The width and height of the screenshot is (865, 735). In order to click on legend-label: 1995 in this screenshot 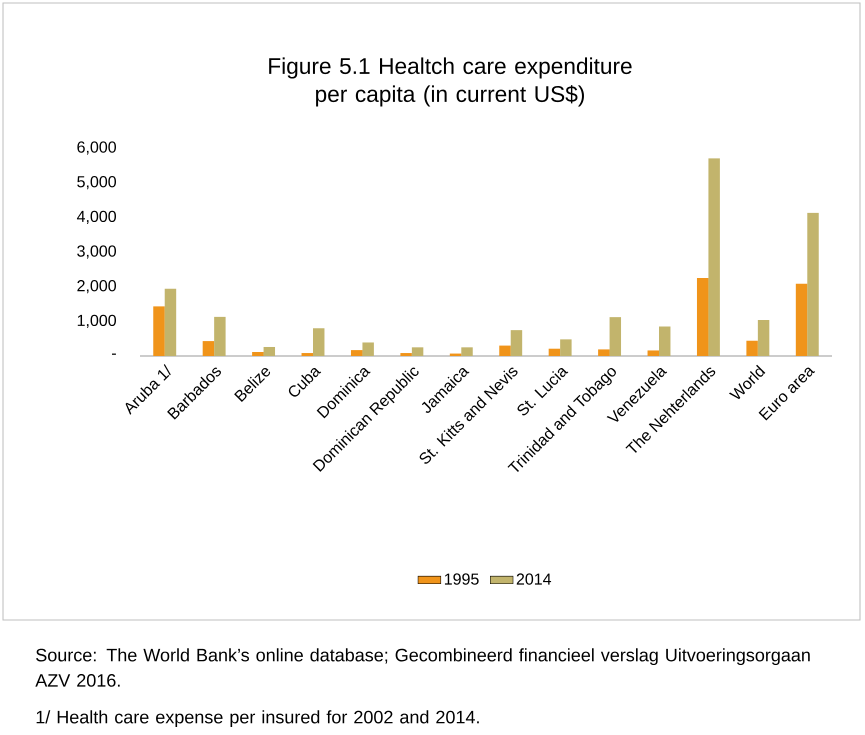, I will do `click(461, 579)`.